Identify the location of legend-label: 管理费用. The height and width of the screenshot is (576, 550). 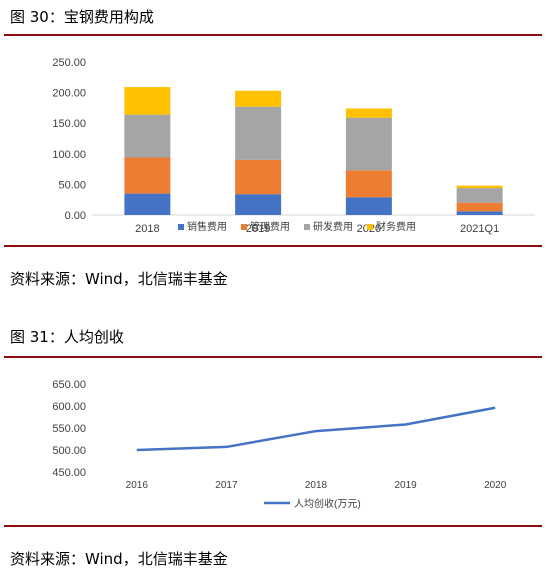
(270, 226).